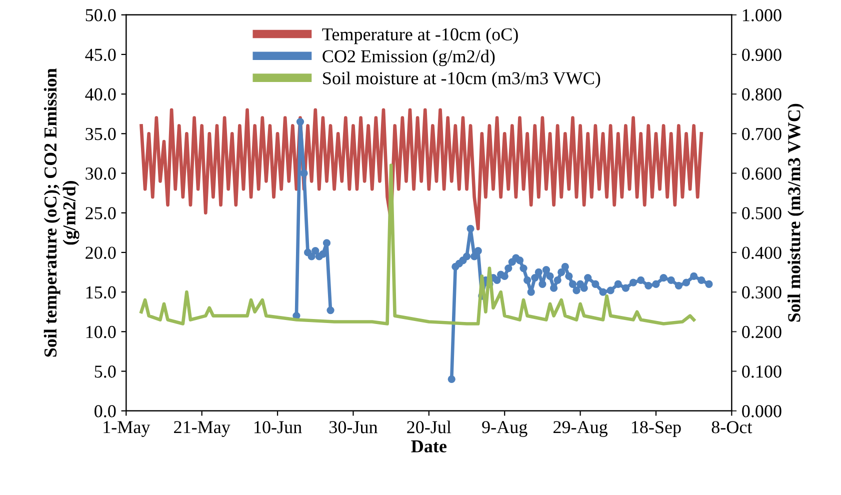 This screenshot has width=841, height=495. What do you see at coordinates (101, 332) in the screenshot?
I see `y-tick-label: 10.0` at bounding box center [101, 332].